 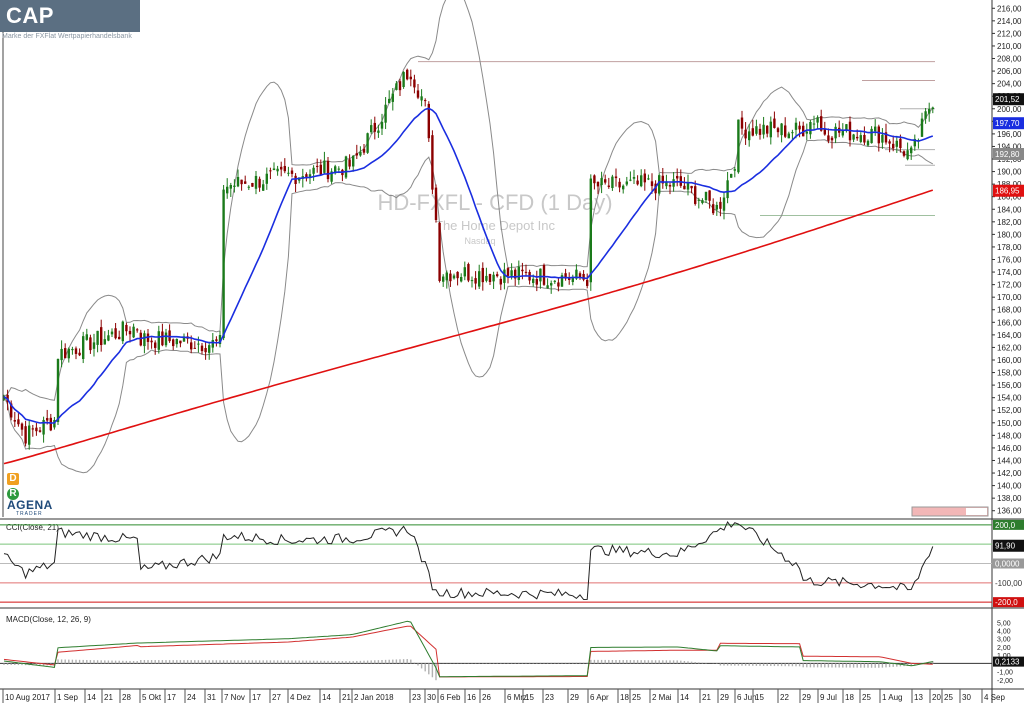 I want to click on y-tick-label: 186,00, so click(x=1009, y=197).